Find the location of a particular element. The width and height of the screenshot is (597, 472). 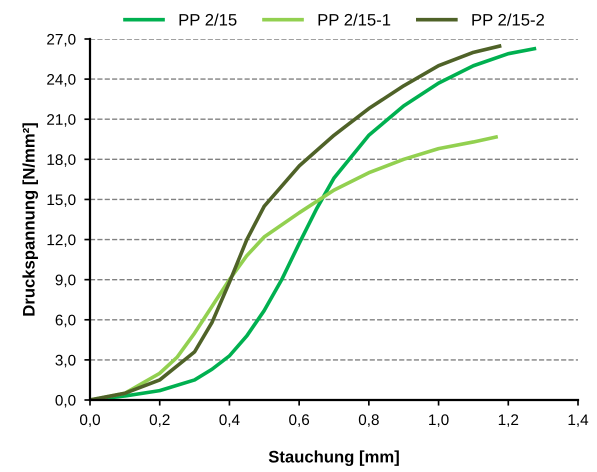

x-tick-label: 0,6 is located at coordinates (299, 420).